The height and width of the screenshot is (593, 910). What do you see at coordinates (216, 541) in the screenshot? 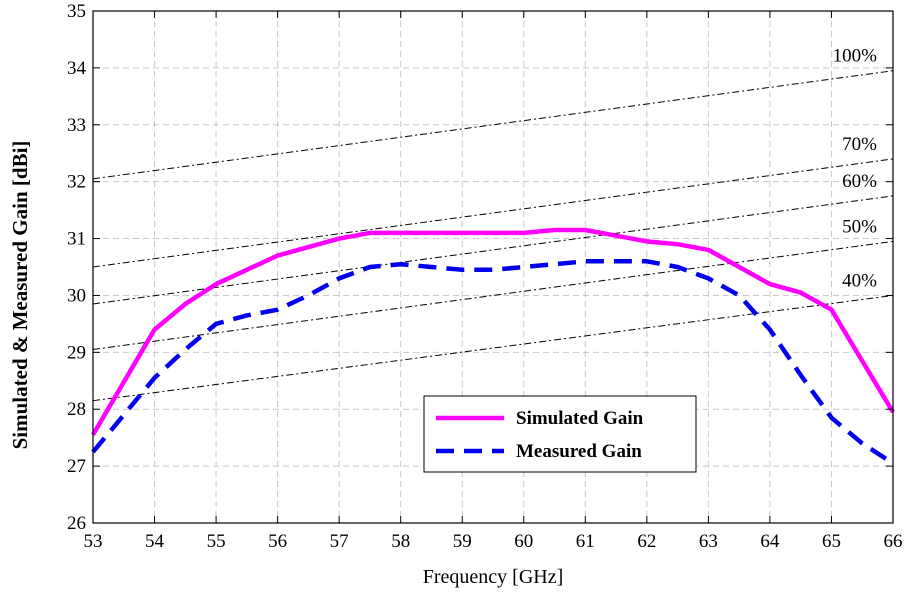
I see `x-tick-label: 55` at bounding box center [216, 541].